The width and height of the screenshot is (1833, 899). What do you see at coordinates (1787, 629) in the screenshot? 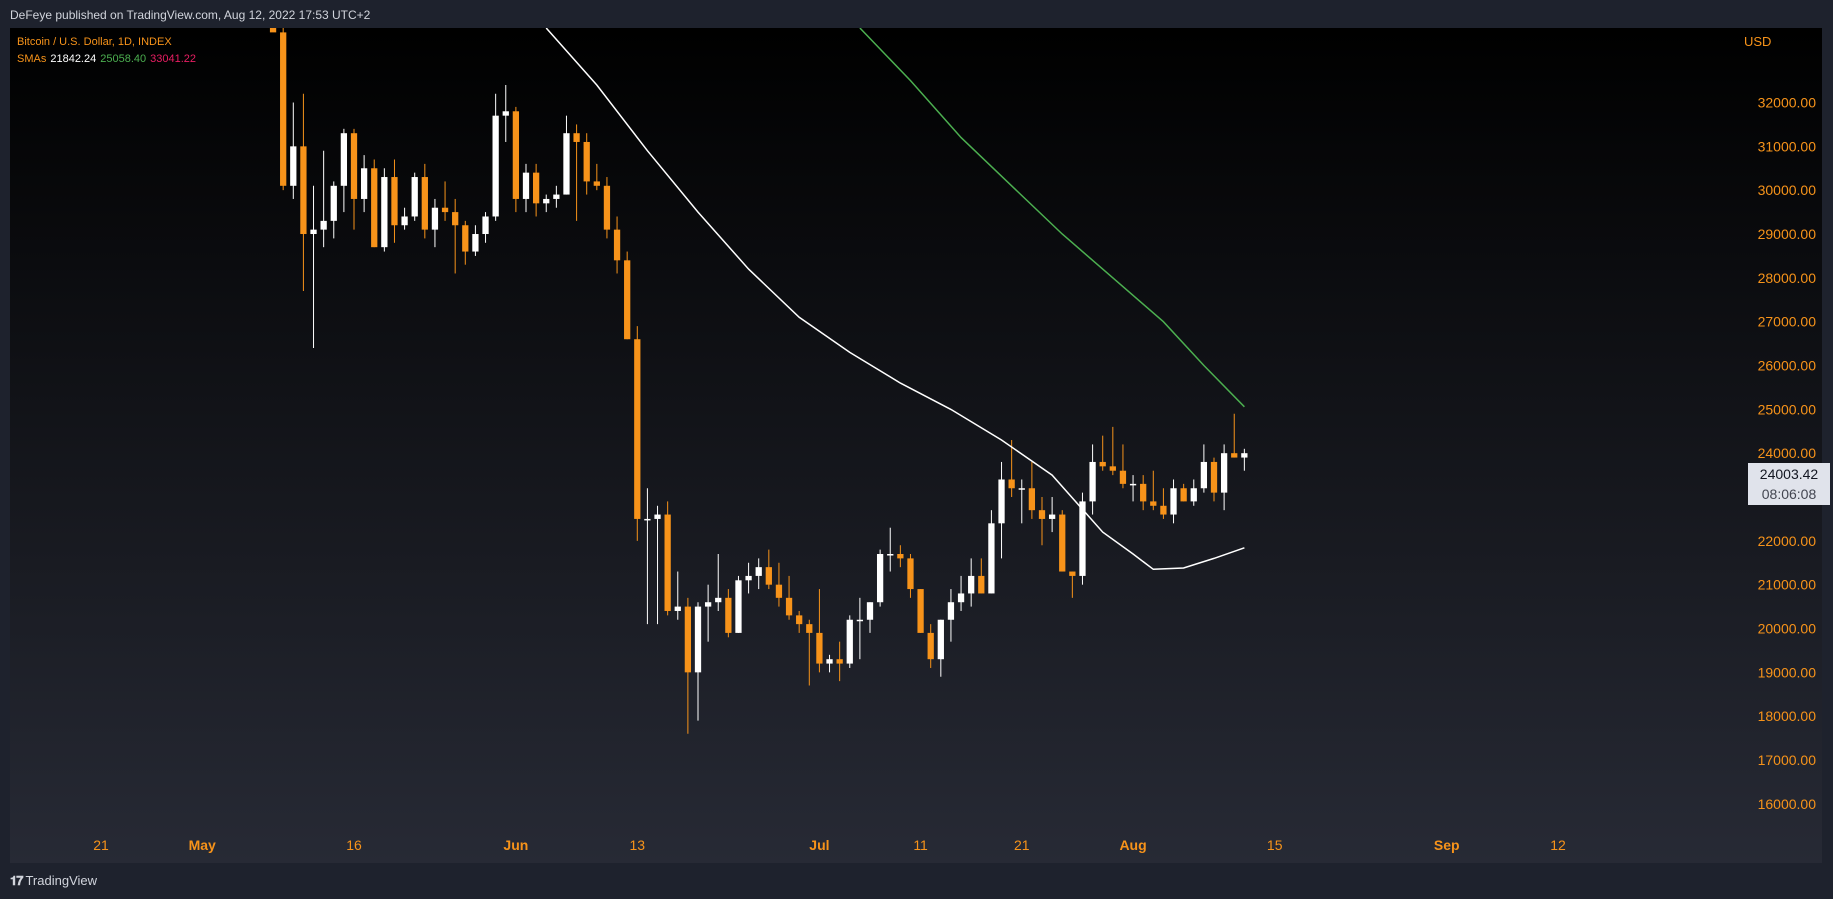
I see `price-tick-label: 20000.00` at bounding box center [1787, 629].